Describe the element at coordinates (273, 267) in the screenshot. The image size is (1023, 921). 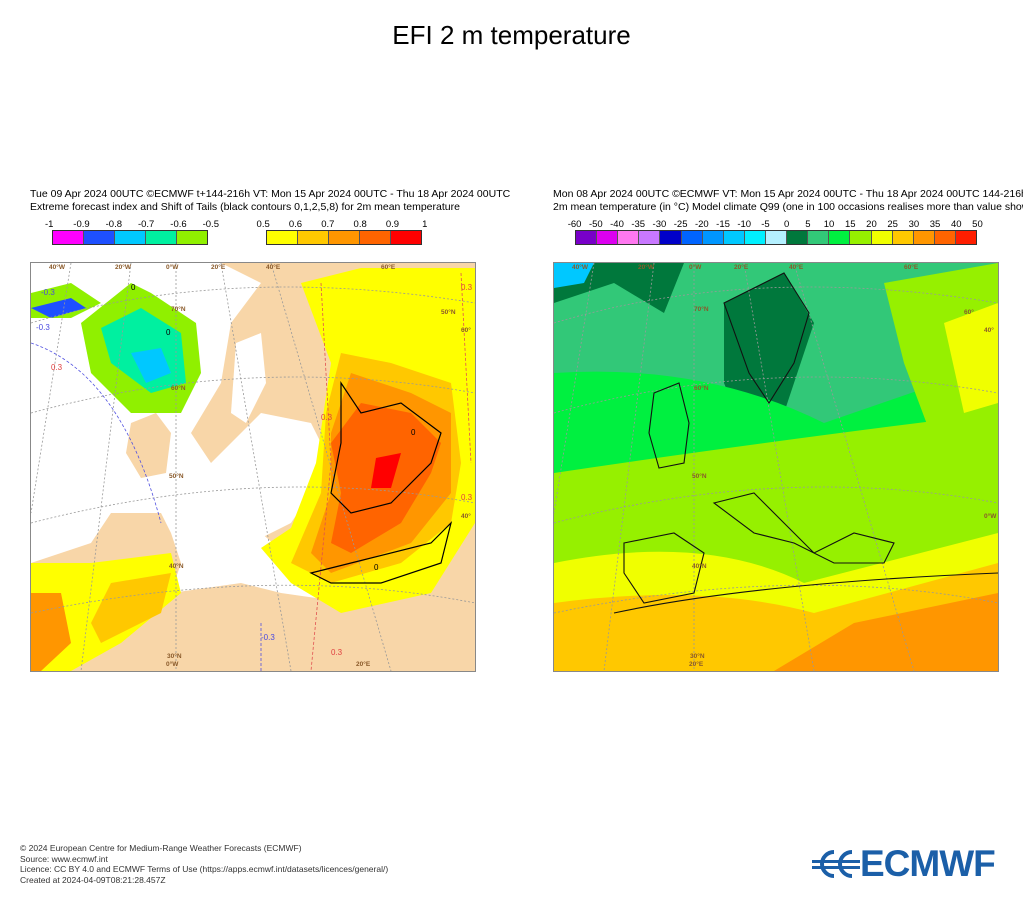
I see `graticule-label: 40°E` at that location.